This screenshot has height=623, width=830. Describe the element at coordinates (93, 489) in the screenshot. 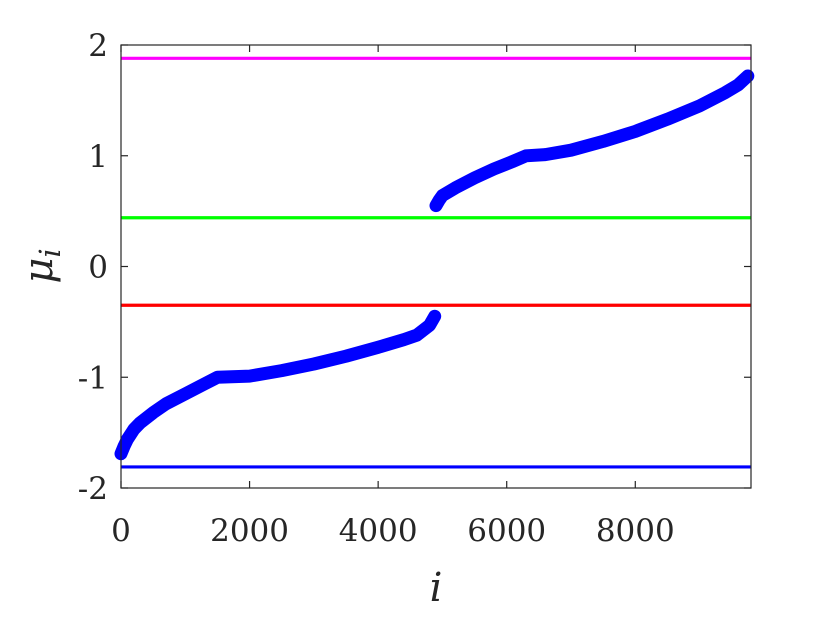

I see `y-tick-label: -2` at that location.